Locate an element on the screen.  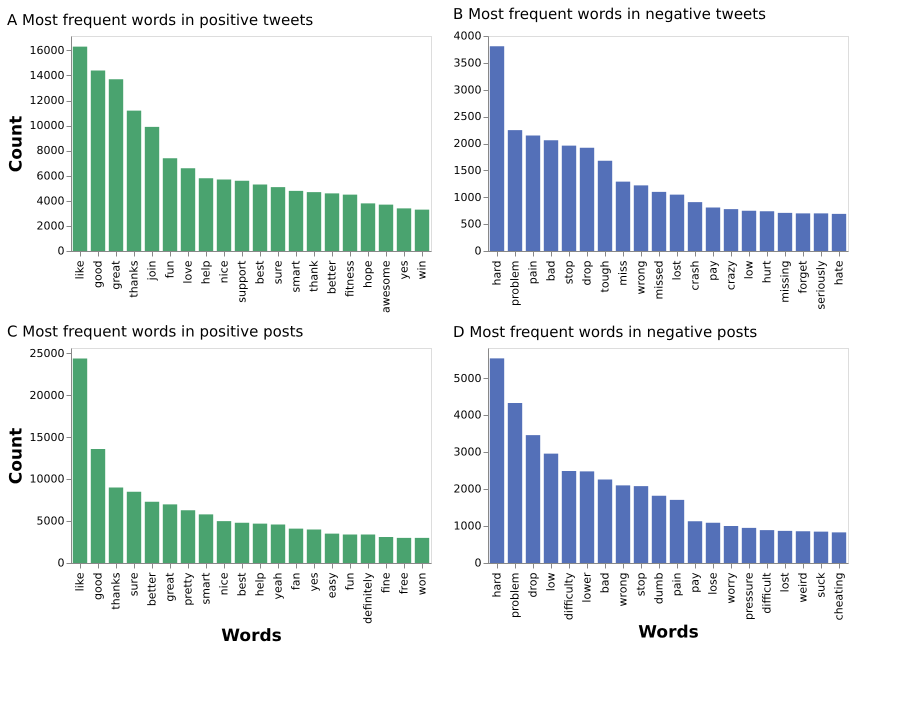
chart-title: B Most frequent words in negative tweets is located at coordinates (609, 14).